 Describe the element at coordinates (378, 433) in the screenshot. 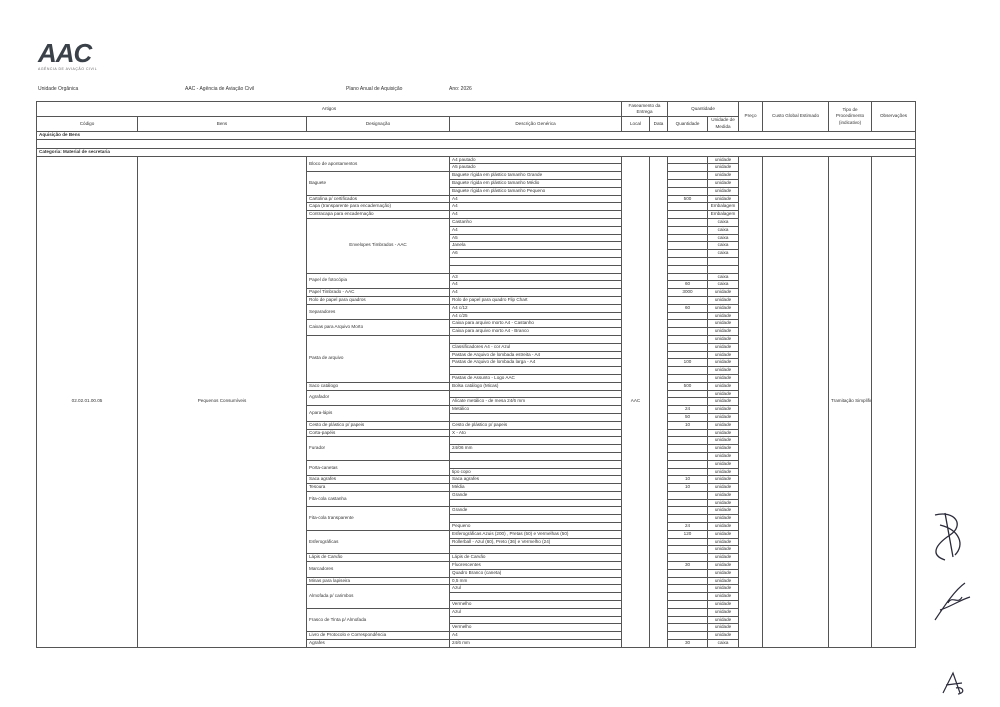

I see `designation-cell: Corta-papéis` at that location.